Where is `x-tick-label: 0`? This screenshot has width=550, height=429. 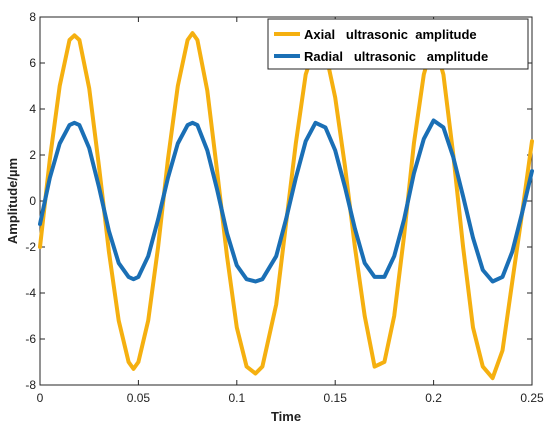
x-tick-label: 0 is located at coordinates (40, 398).